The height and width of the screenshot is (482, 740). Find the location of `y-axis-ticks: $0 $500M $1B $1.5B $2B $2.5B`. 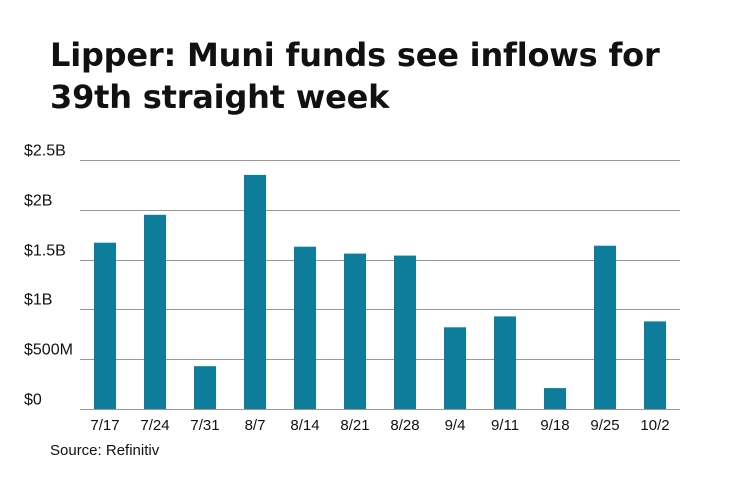

y-axis-ticks: $0 $500M $1B $1.5B $2B $2.5B is located at coordinates (48, 276).